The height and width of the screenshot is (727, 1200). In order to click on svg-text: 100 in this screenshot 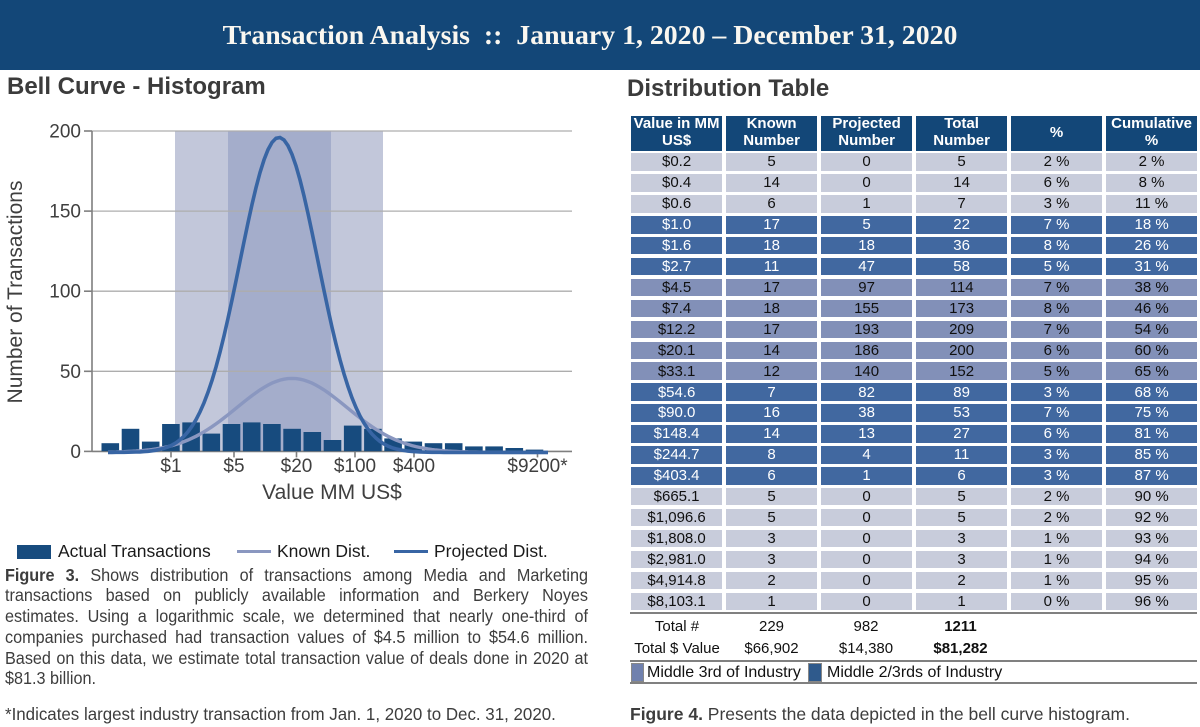, I will do `click(65, 292)`.